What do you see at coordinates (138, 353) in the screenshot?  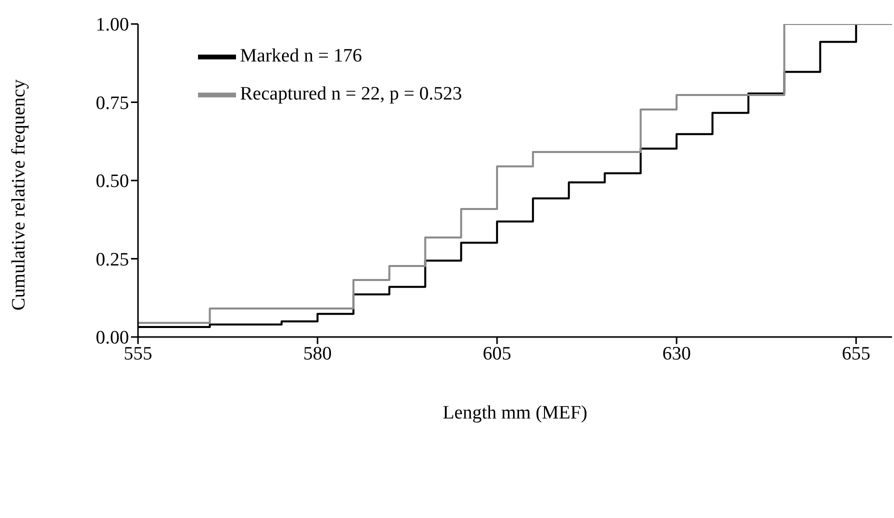 I see `x-tick-label: 555` at bounding box center [138, 353].